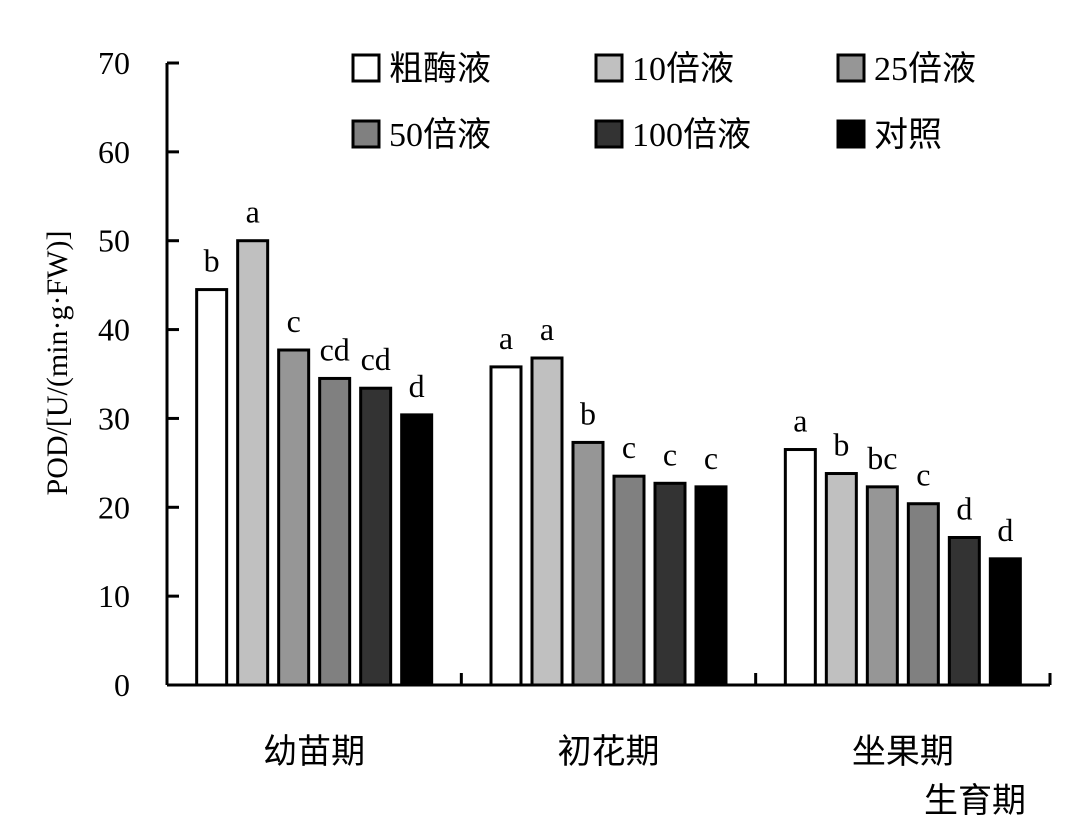 This screenshot has width=1071, height=829. I want to click on y-tick-label: 40, so click(114, 330).